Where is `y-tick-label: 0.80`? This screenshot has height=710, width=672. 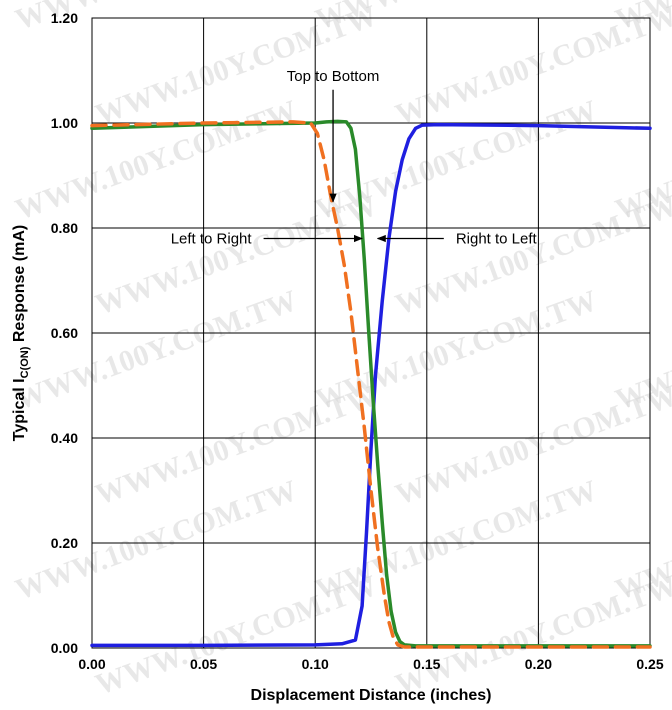
y-tick-label: 0.80 is located at coordinates (64, 228).